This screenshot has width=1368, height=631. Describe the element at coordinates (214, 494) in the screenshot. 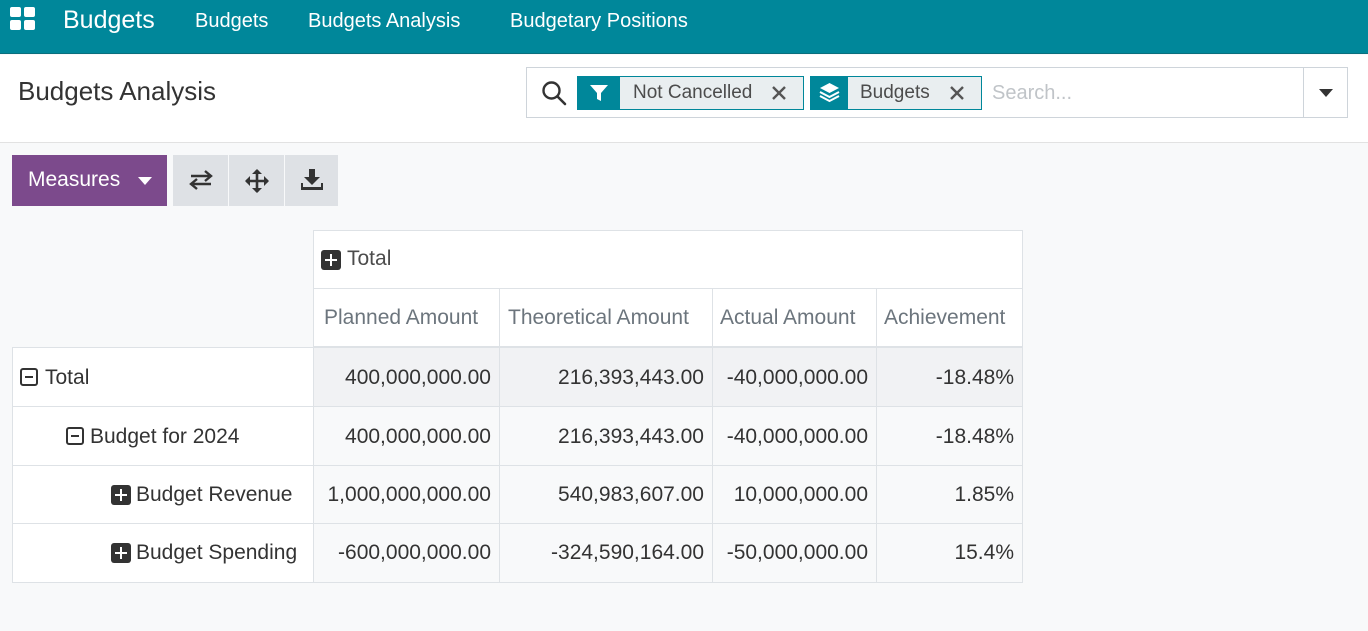

I see `row-label: Budget Revenue` at that location.